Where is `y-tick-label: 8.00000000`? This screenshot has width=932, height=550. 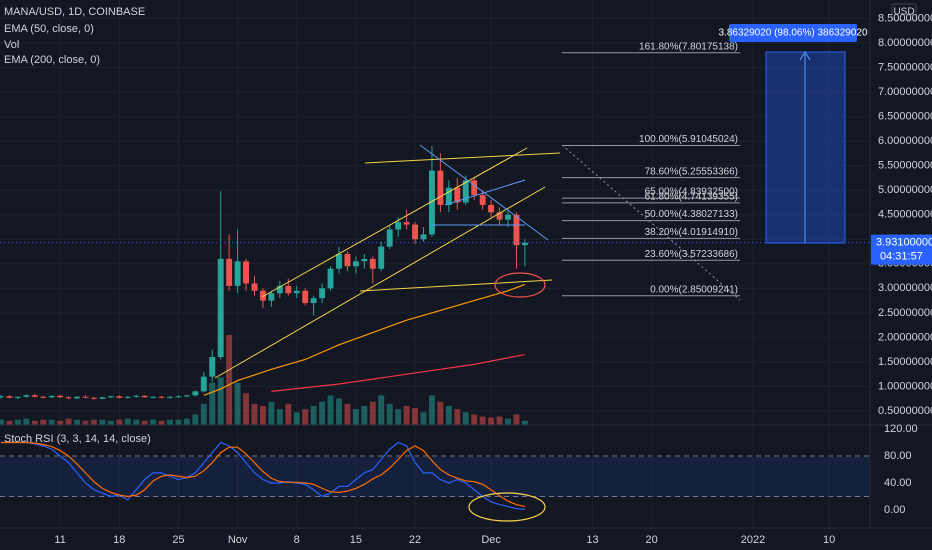 y-tick-label: 8.00000000 is located at coordinates (905, 43).